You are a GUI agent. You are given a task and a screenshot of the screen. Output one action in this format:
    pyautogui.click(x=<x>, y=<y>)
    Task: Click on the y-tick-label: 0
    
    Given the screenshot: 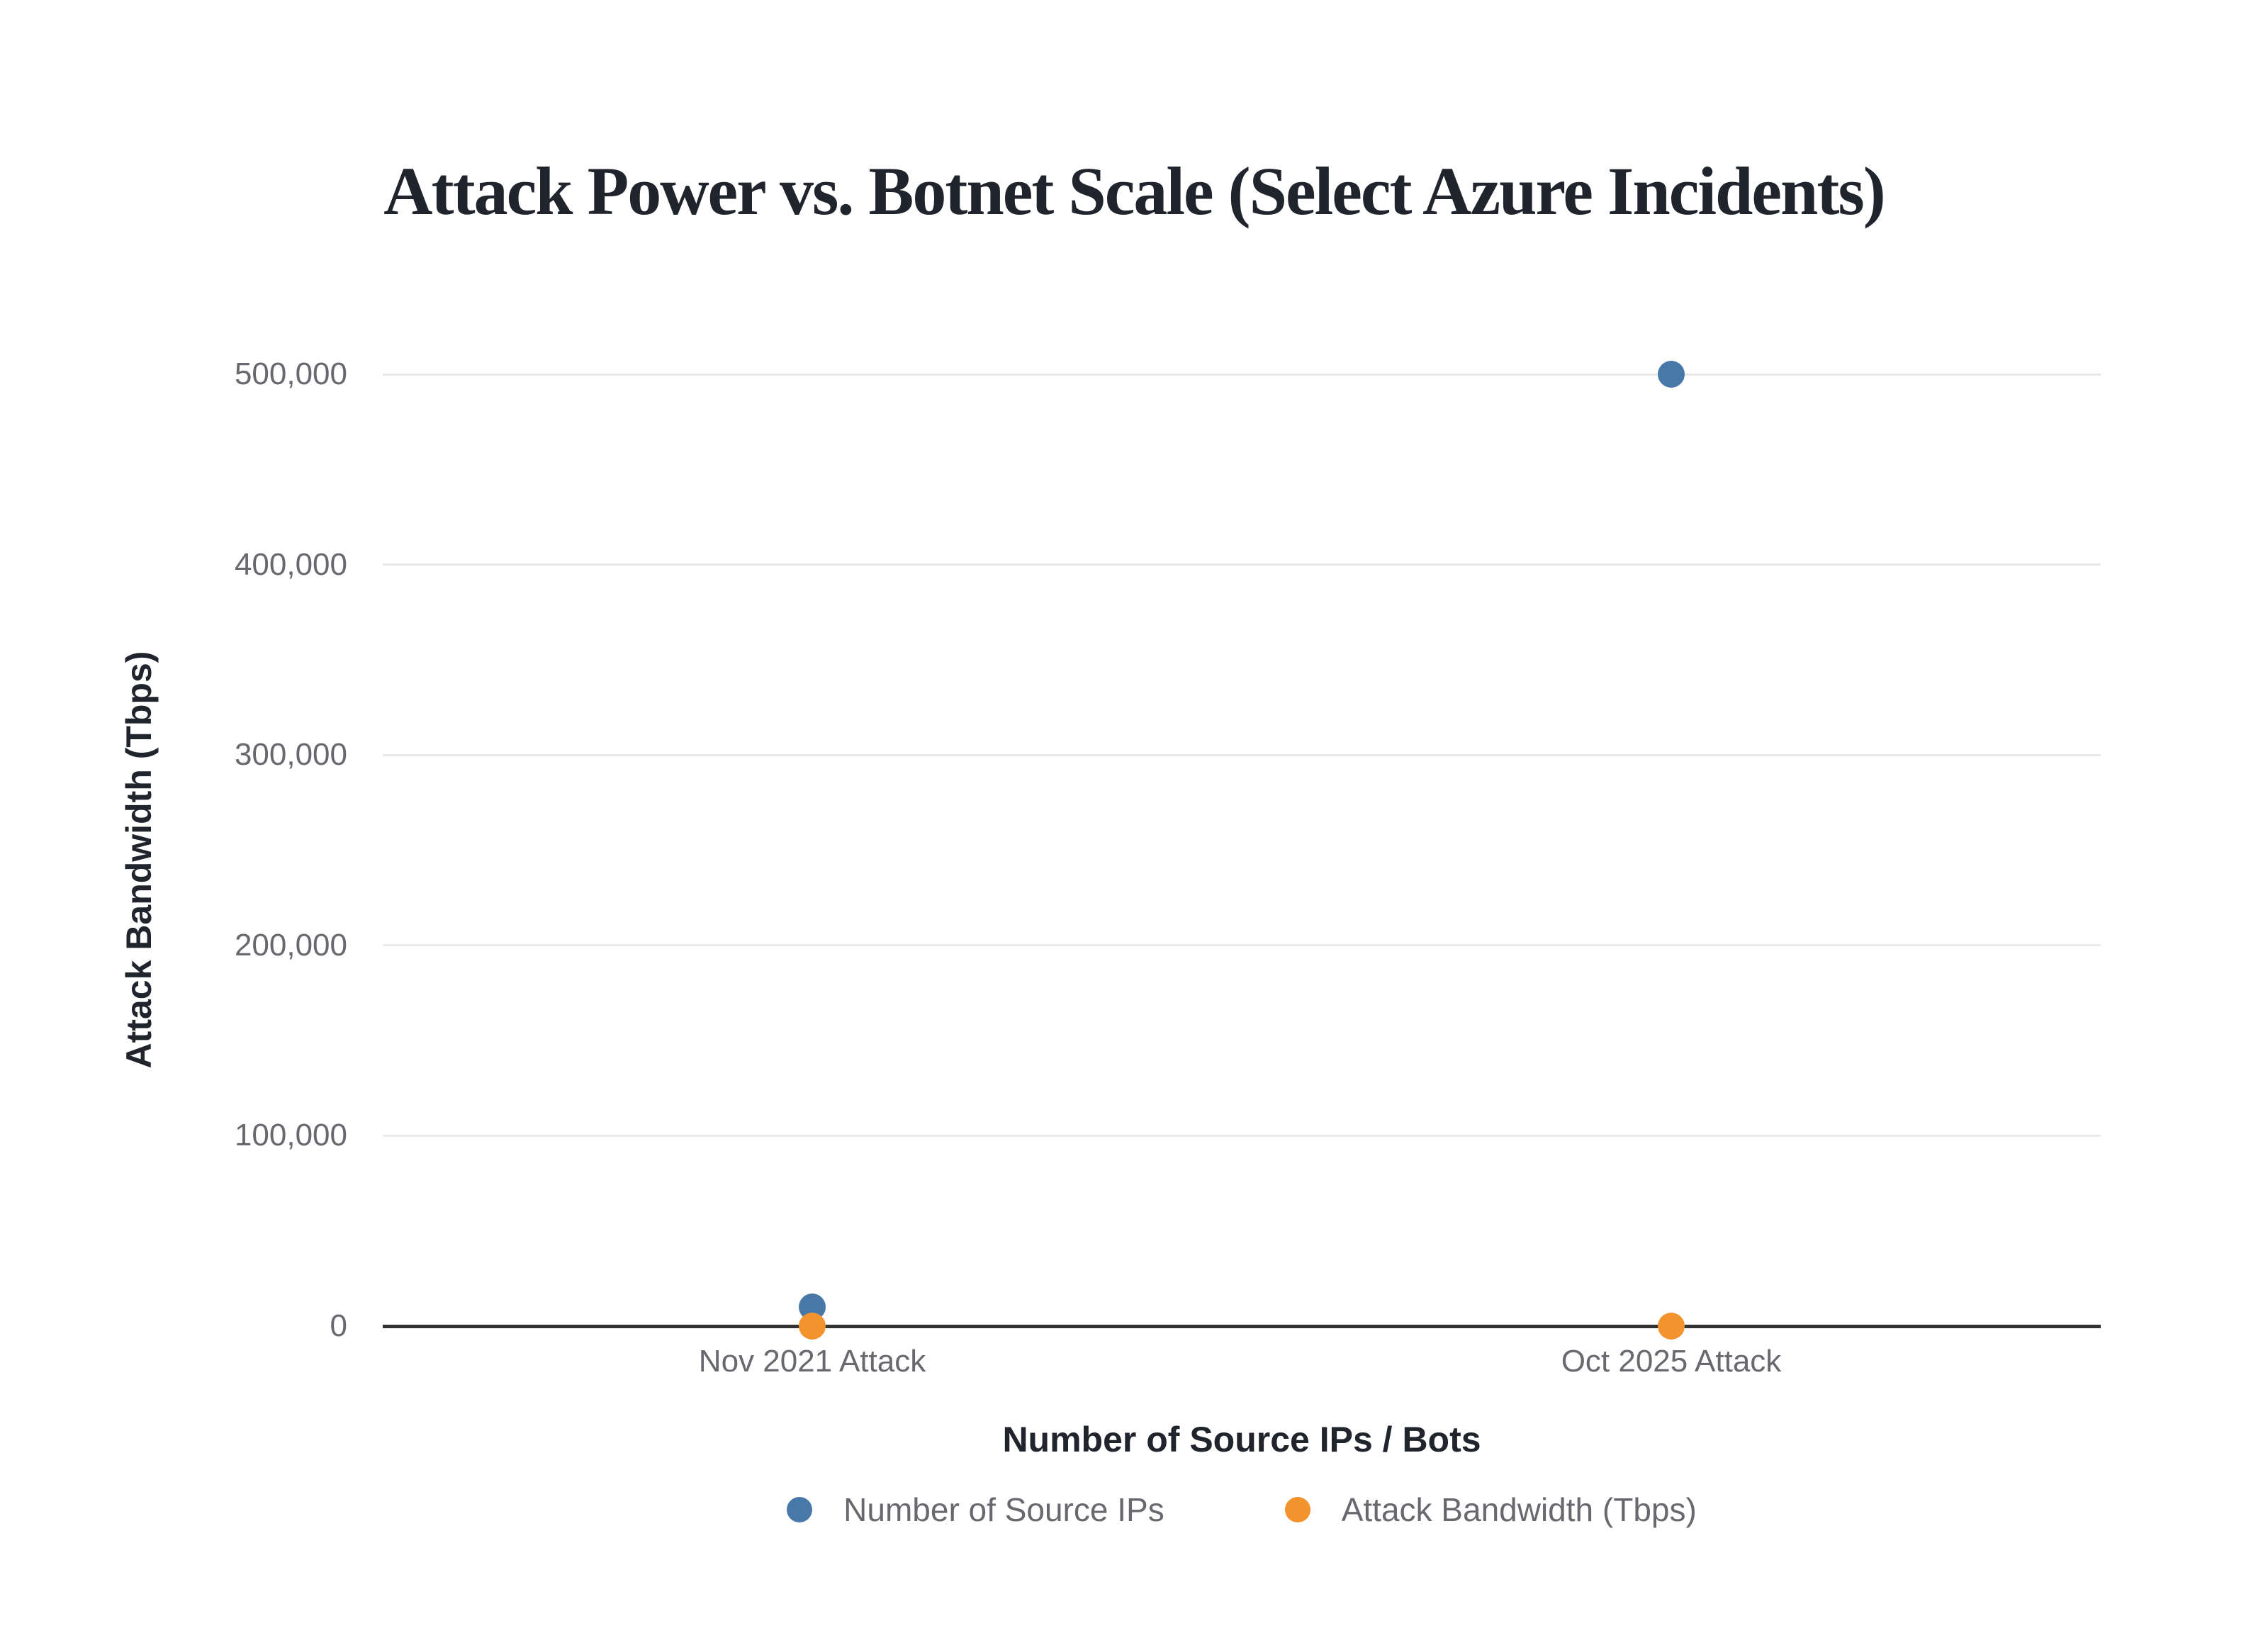 What is the action you would take?
    pyautogui.click(x=338, y=1325)
    